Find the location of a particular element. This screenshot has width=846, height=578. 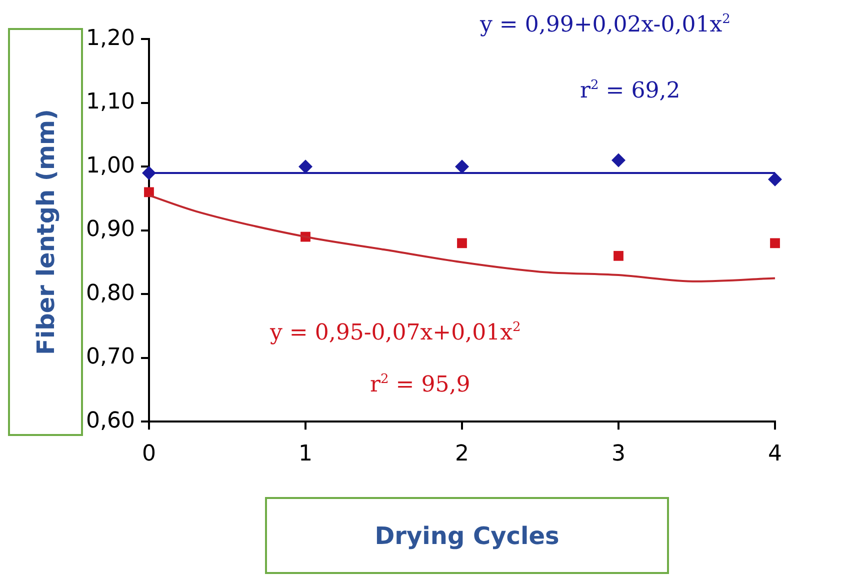

x-axis-title: Drying Cycles is located at coordinates (467, 536).